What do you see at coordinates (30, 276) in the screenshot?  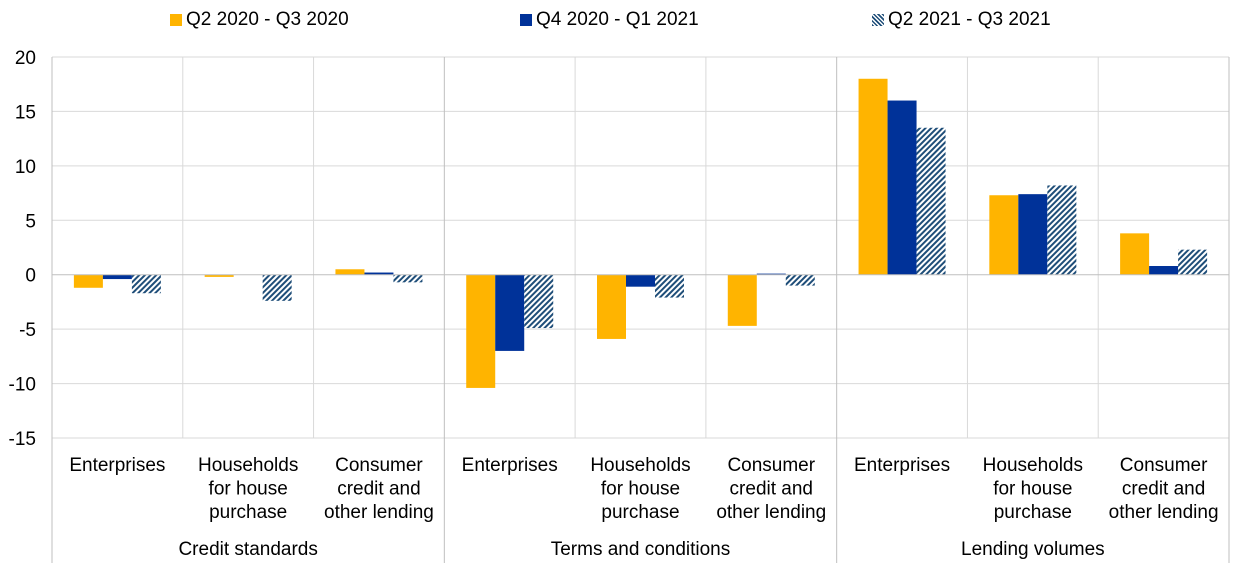 I see `y-tick-label: 0` at bounding box center [30, 276].